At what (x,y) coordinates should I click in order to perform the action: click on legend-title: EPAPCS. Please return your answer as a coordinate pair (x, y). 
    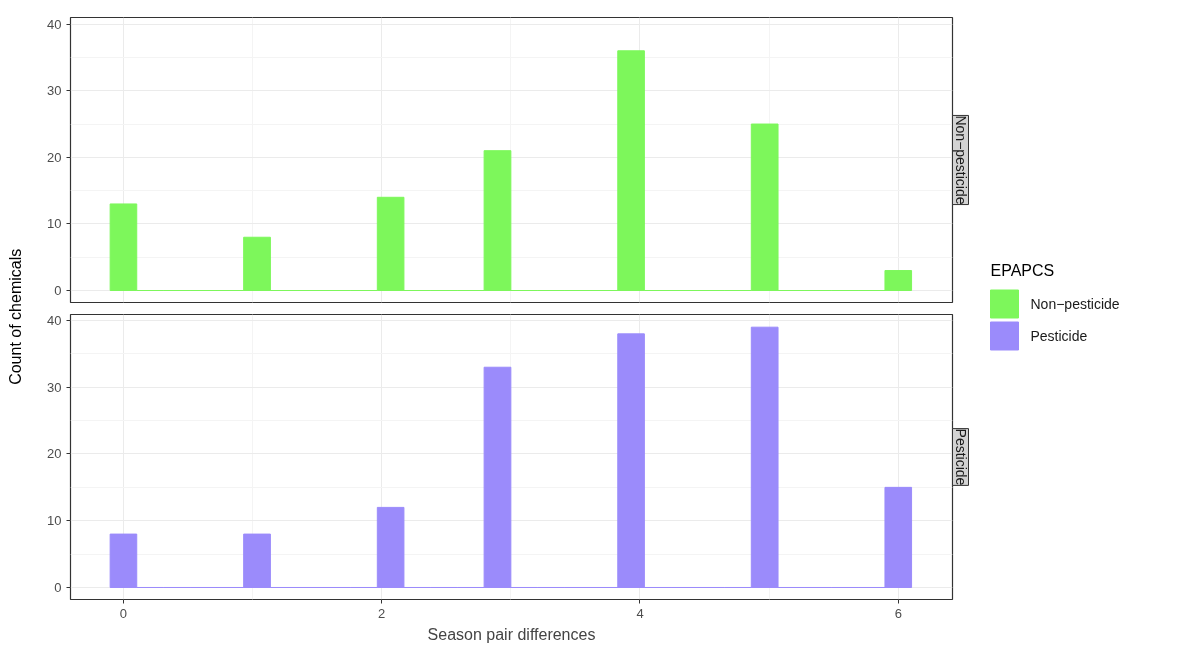
    Looking at the image, I should click on (1022, 270).